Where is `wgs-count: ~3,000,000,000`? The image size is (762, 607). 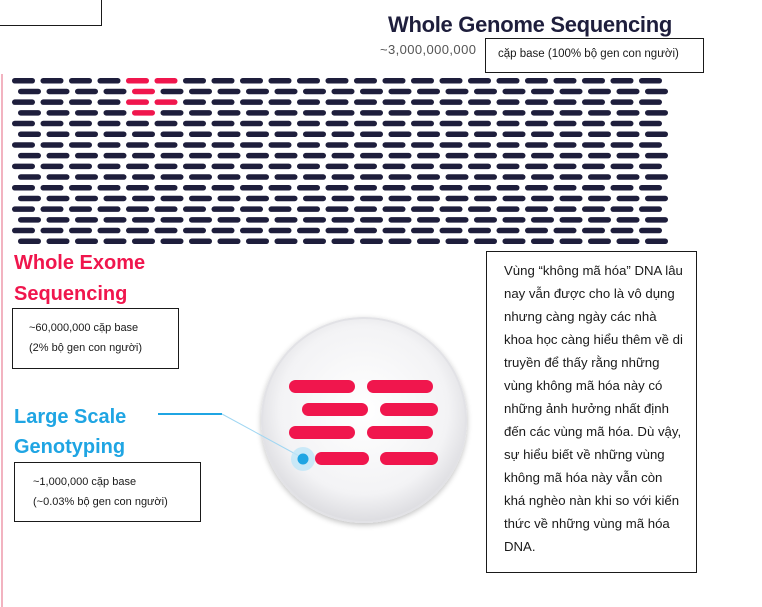 wgs-count: ~3,000,000,000 is located at coordinates (428, 49).